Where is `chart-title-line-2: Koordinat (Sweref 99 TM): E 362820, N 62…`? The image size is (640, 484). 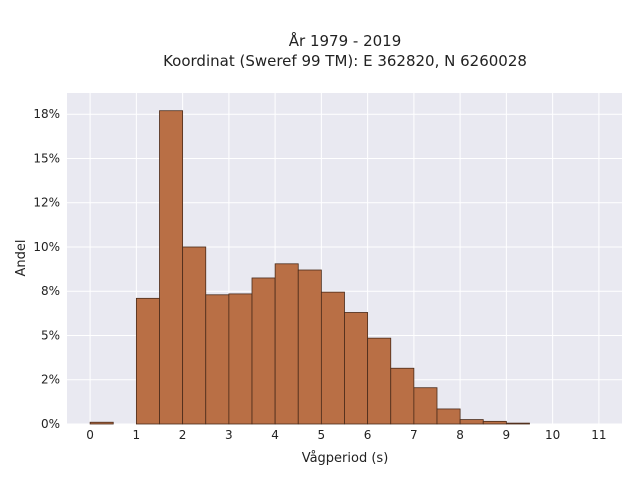
chart-title-line-2: Koordinat (Sweref 99 TM): E 362820, N 62… is located at coordinates (345, 61).